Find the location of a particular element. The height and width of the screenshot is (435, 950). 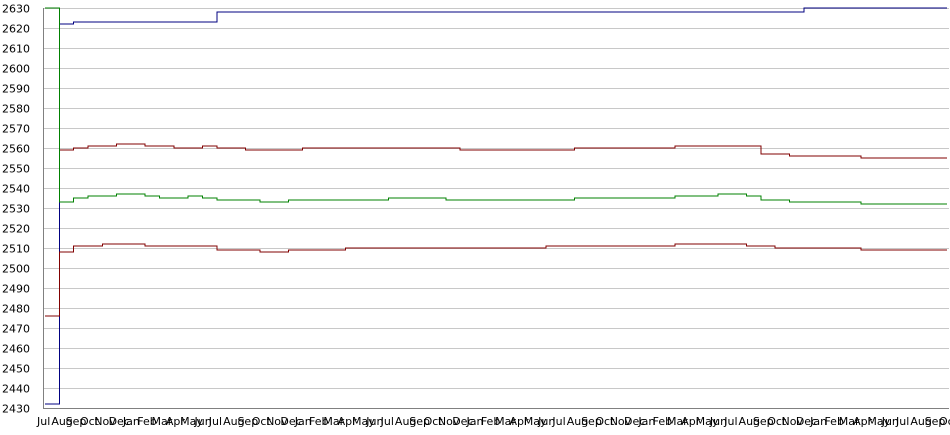

y-tick-label: 2560 is located at coordinates (16, 149).